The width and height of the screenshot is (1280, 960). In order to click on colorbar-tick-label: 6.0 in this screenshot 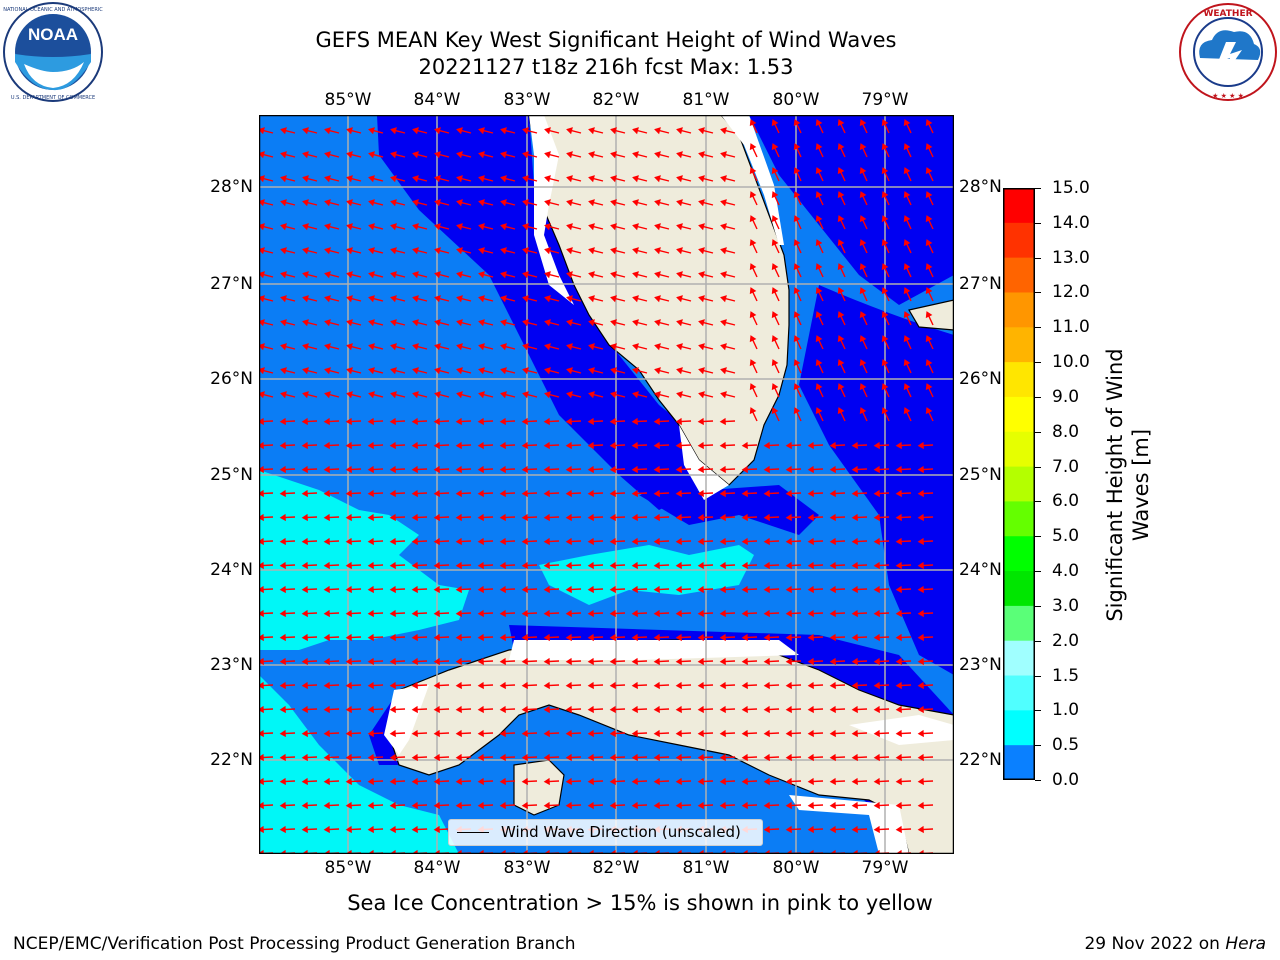, I will do `click(1066, 501)`.